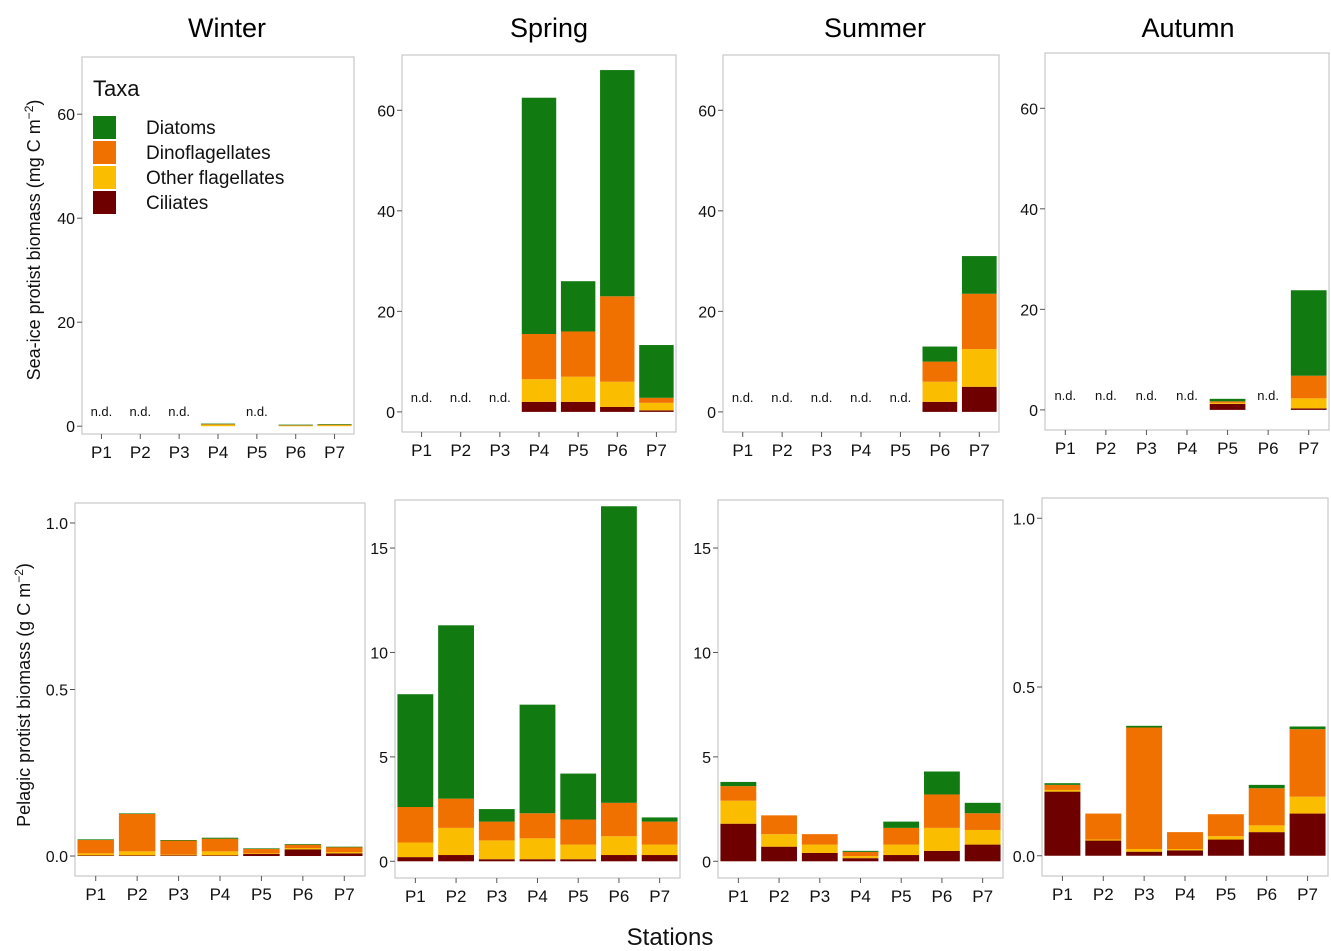 Image resolution: width=1331 pixels, height=951 pixels. I want to click on legend-swatch-other-flagellates, so click(104, 177).